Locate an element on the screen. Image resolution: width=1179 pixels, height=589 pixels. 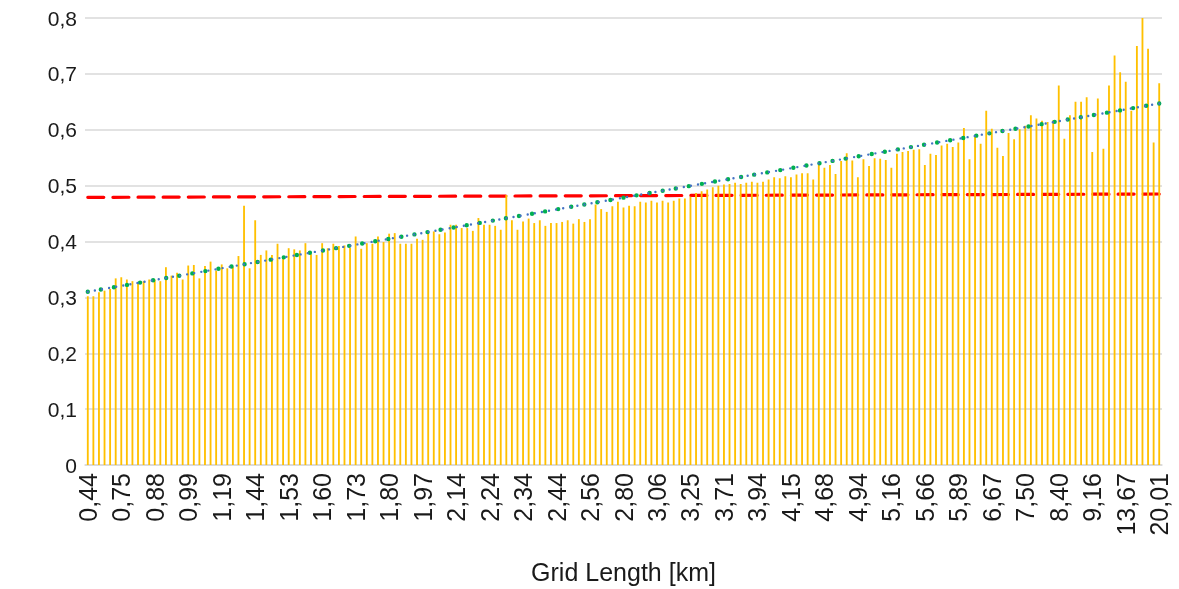
x-tick-label: 7,50 is located at coordinates (1025, 497).